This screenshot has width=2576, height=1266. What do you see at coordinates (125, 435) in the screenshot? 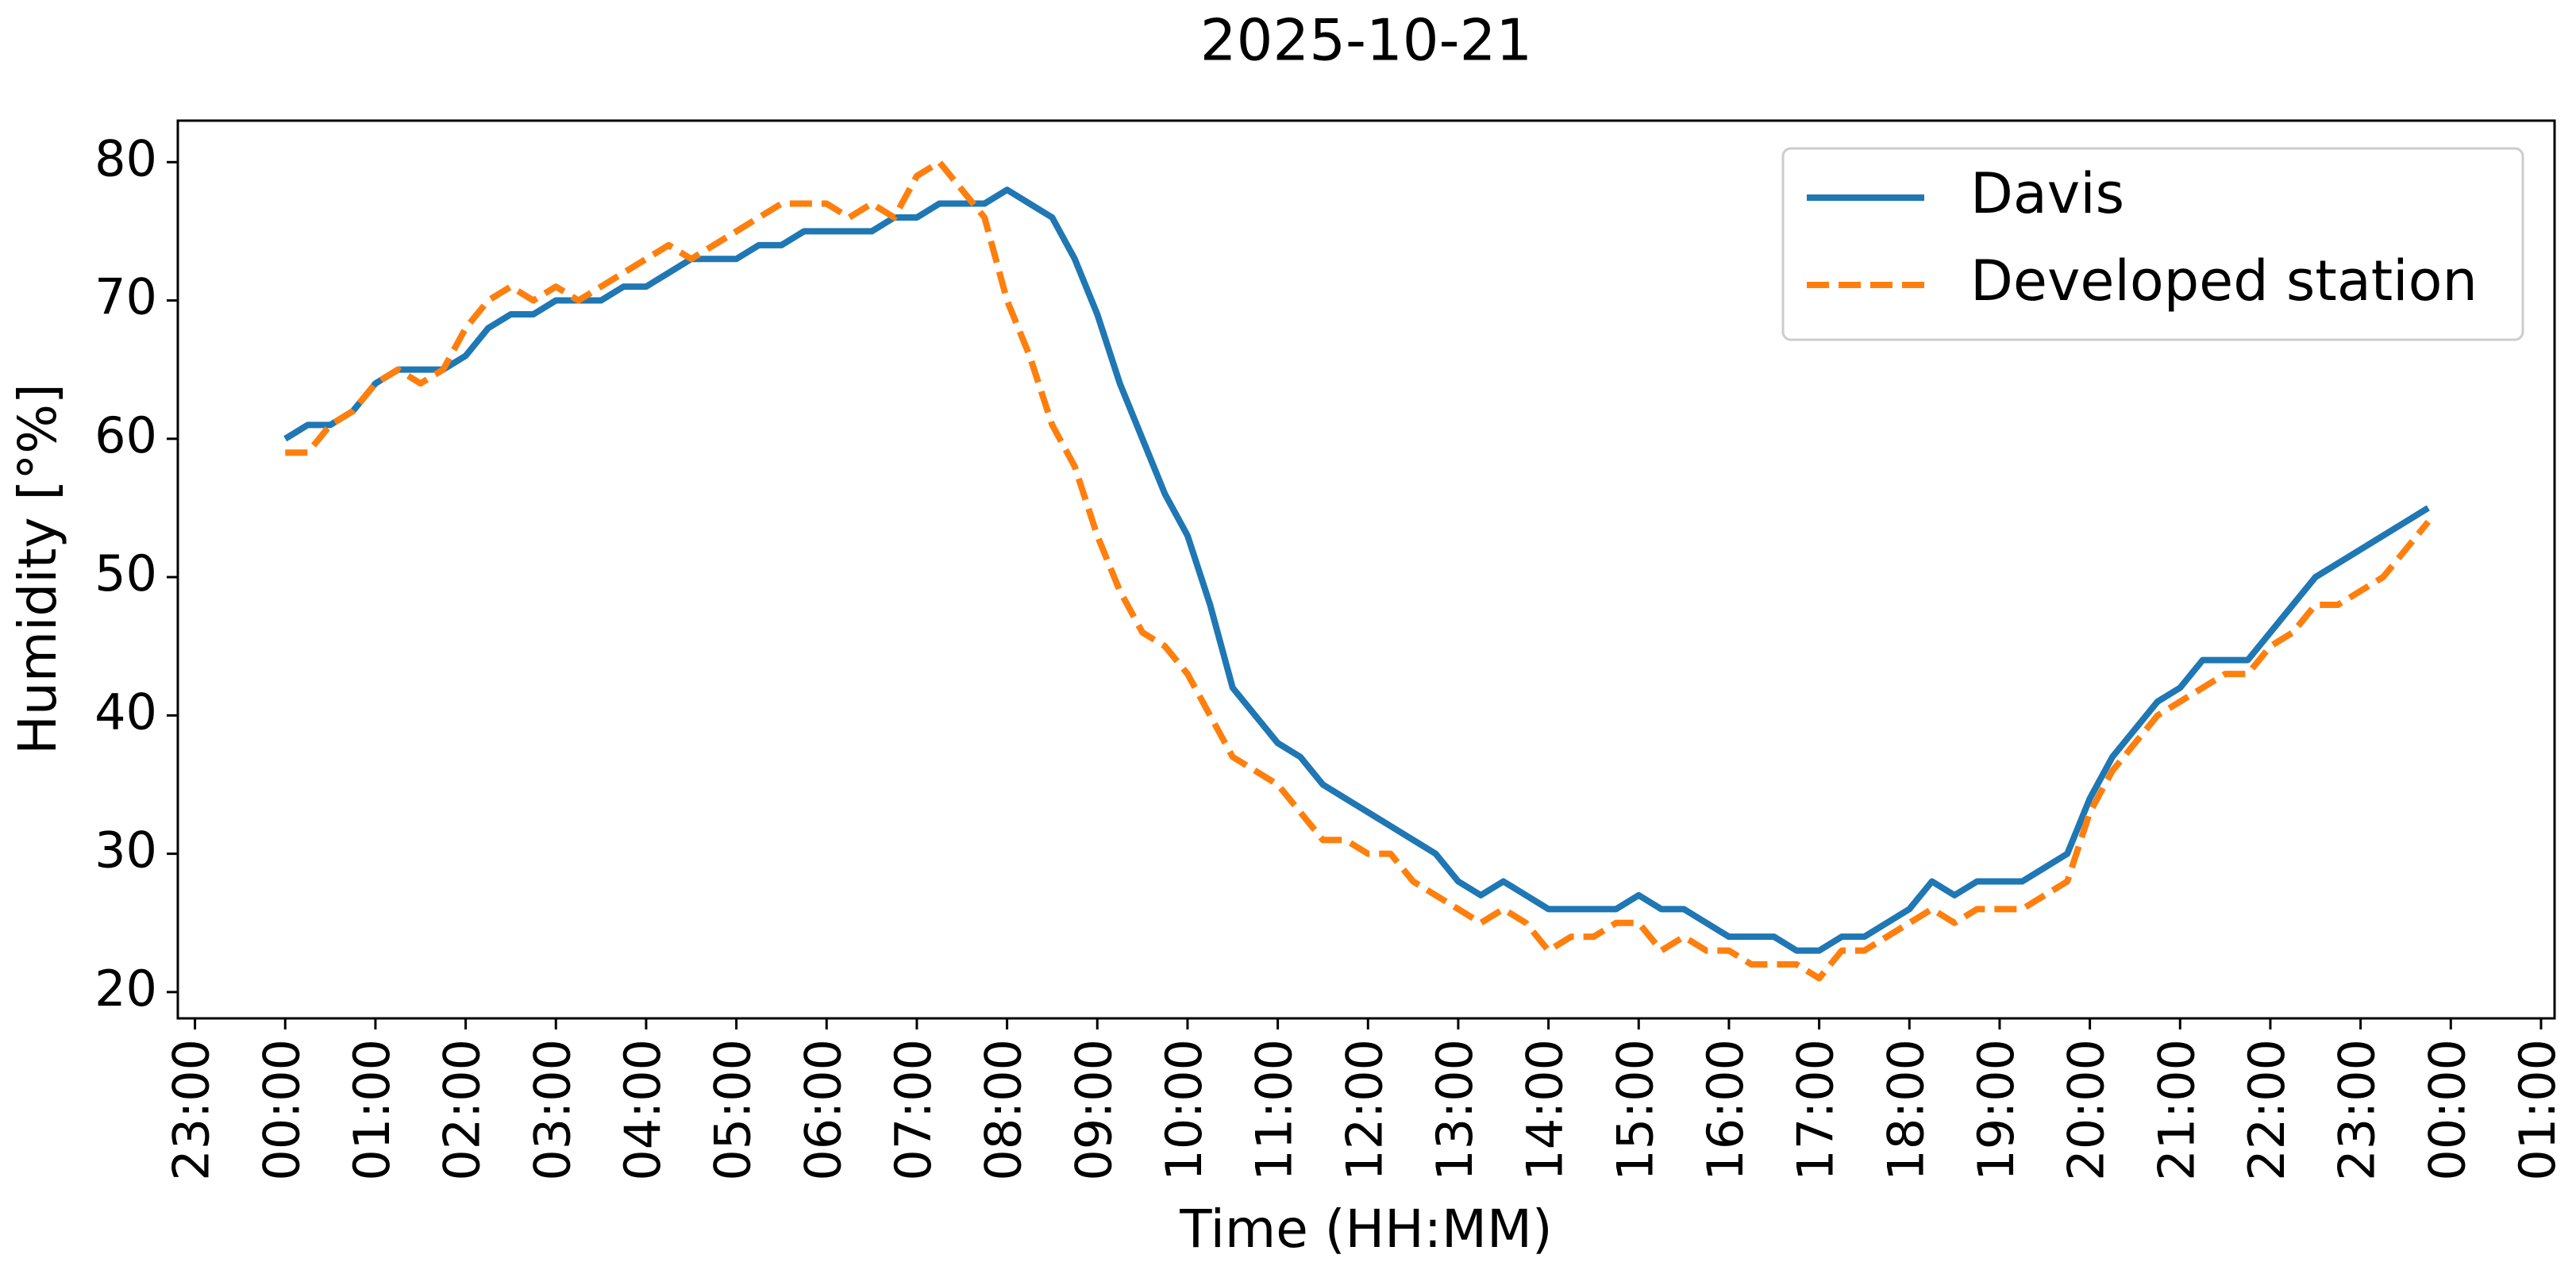
I see `y-tick-label: 60` at bounding box center [125, 435].